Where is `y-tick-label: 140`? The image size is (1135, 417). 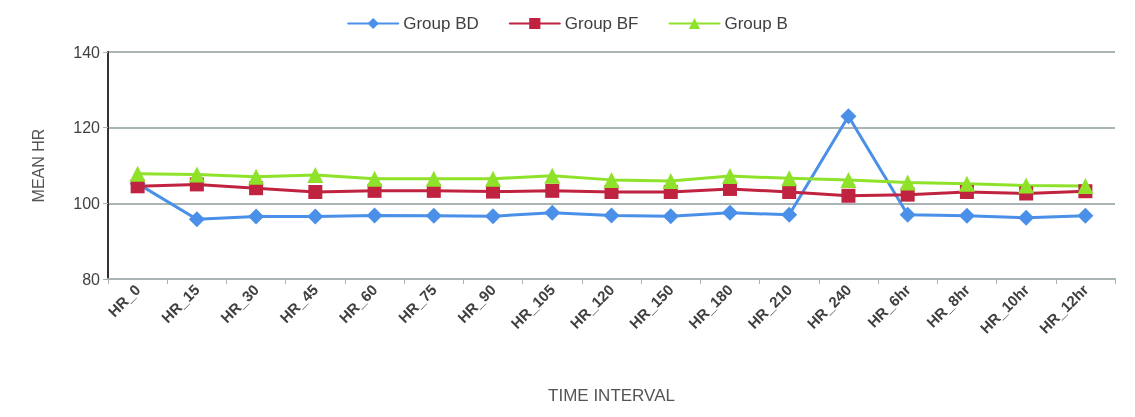
y-tick-label: 140 is located at coordinates (87, 52).